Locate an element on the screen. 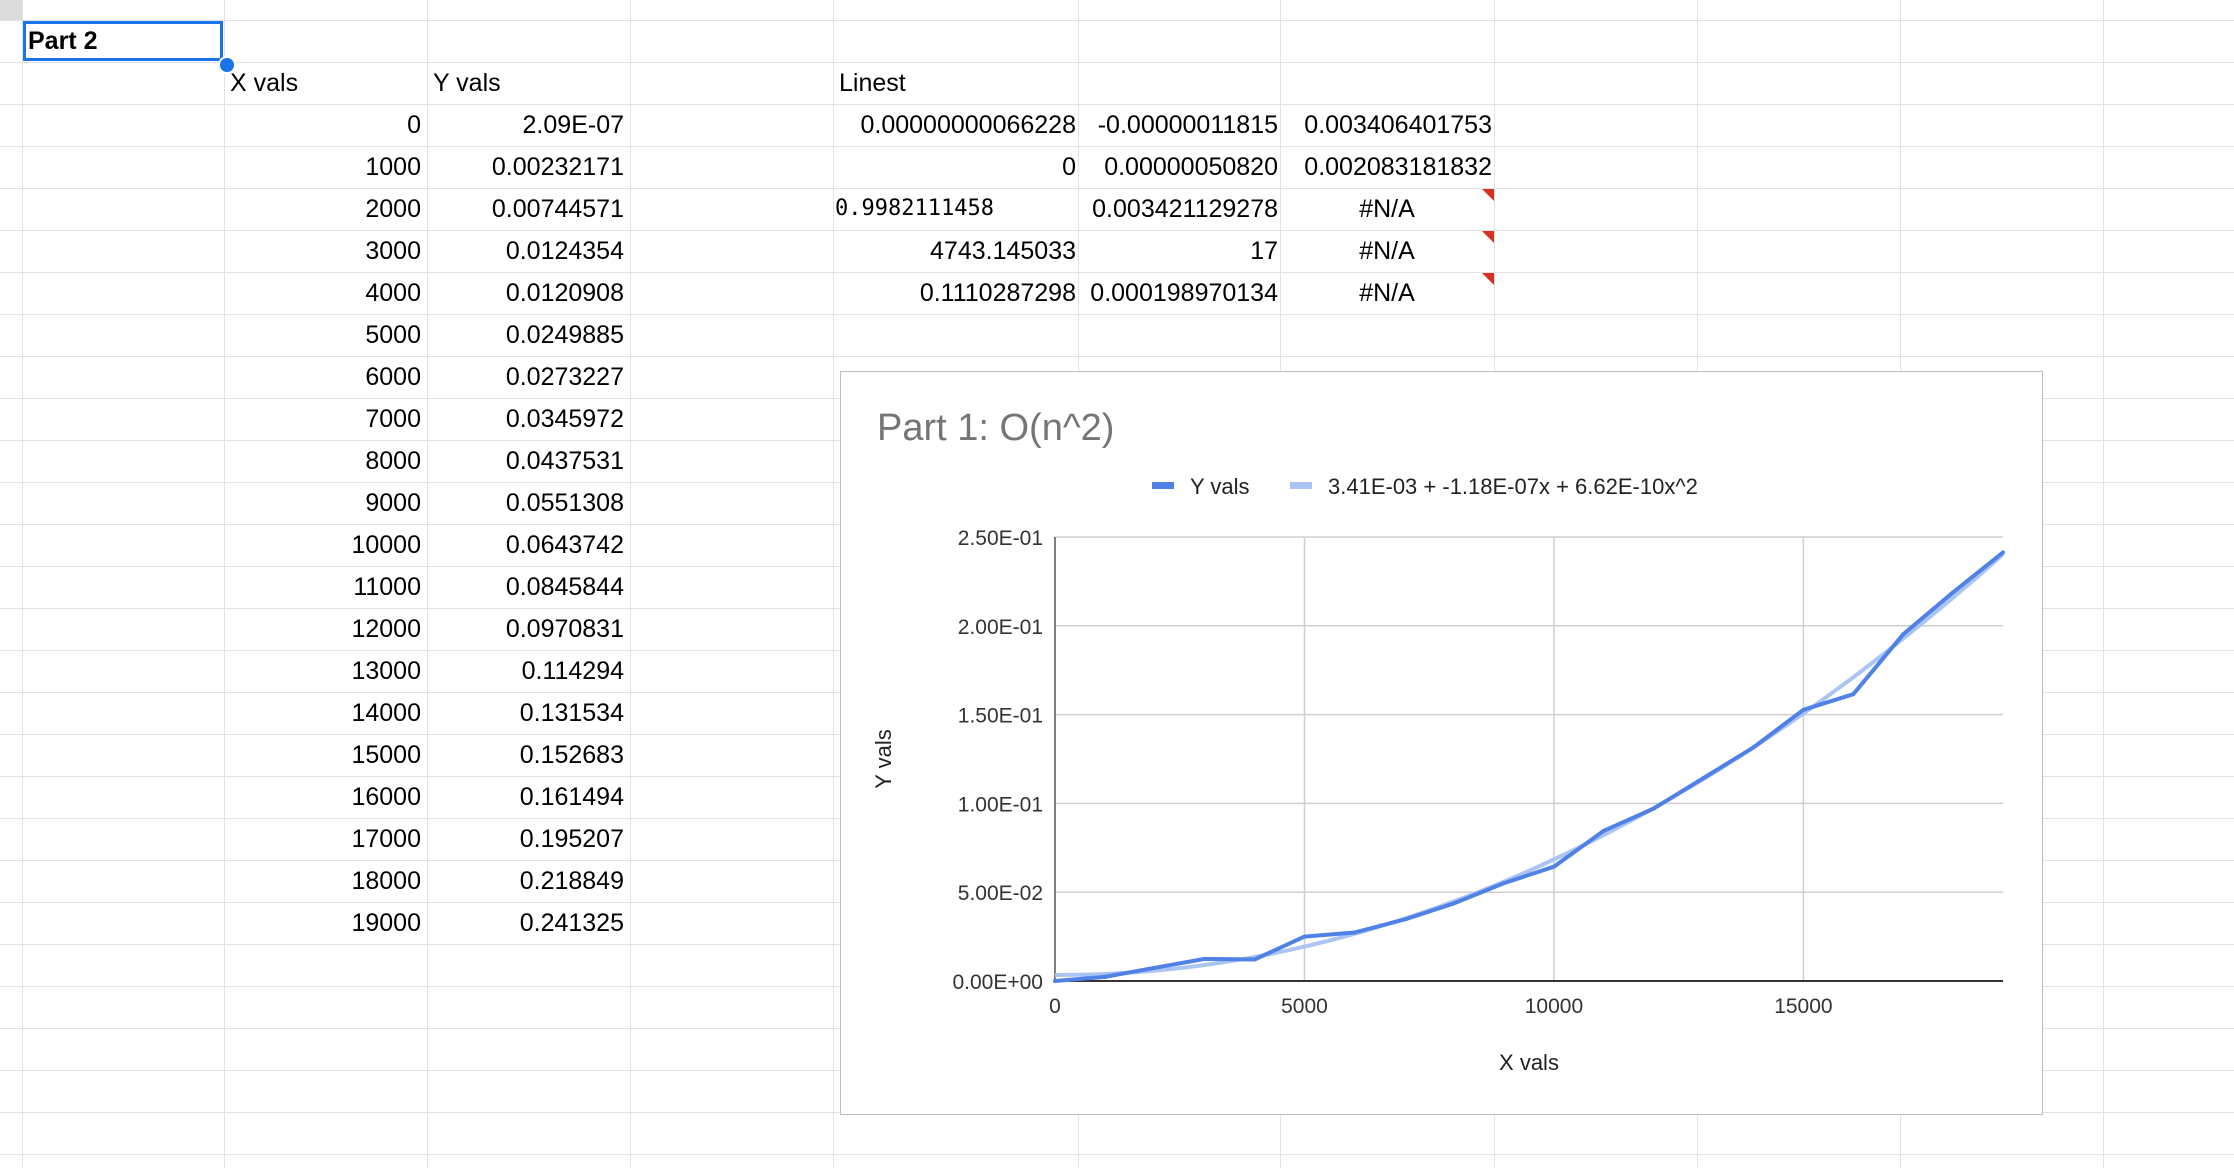 The width and height of the screenshot is (2234, 1168). y-value-cell: 0.0437531 is located at coordinates (564, 461).